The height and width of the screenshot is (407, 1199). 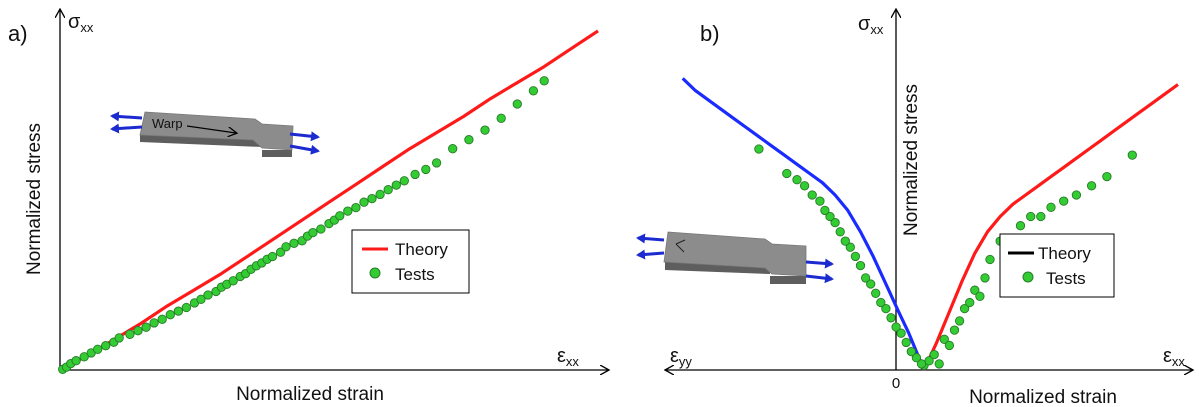 I want to click on panel-b-label: b), so click(x=710, y=33).